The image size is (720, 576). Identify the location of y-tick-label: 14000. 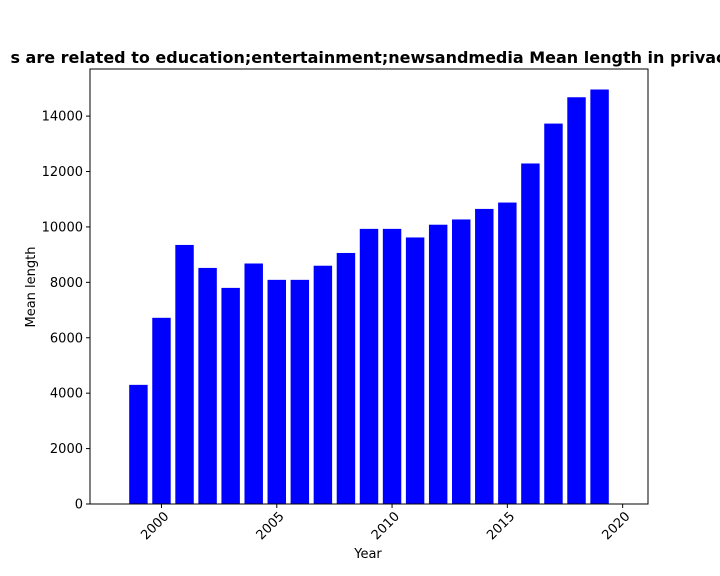
(62, 117).